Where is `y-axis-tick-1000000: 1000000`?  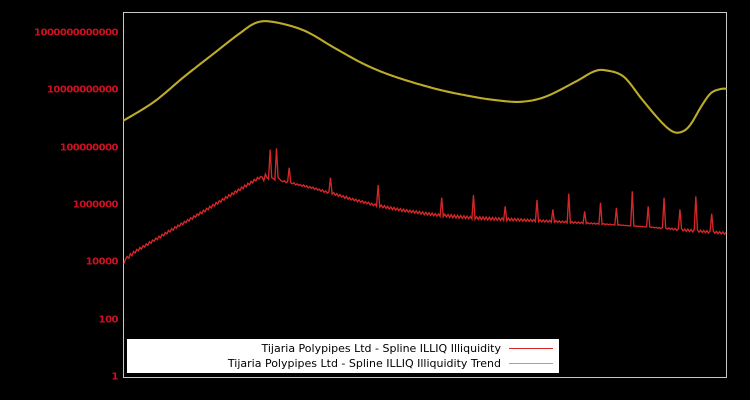
y-axis-tick-1000000: 1000000 is located at coordinates (95, 205).